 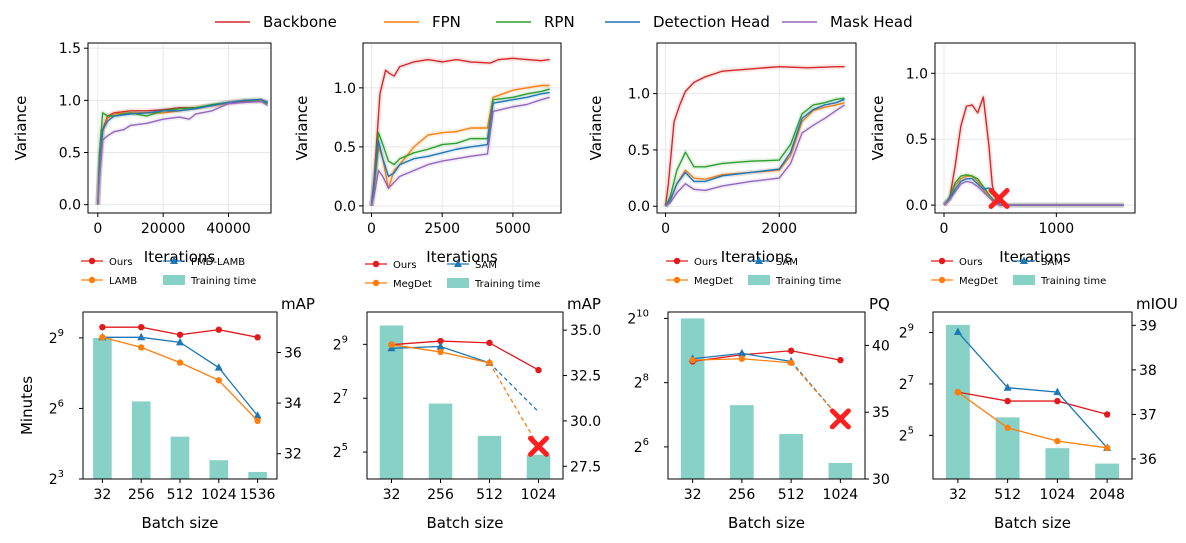 I want to click on right-tick-label: 32, so click(x=293, y=455).